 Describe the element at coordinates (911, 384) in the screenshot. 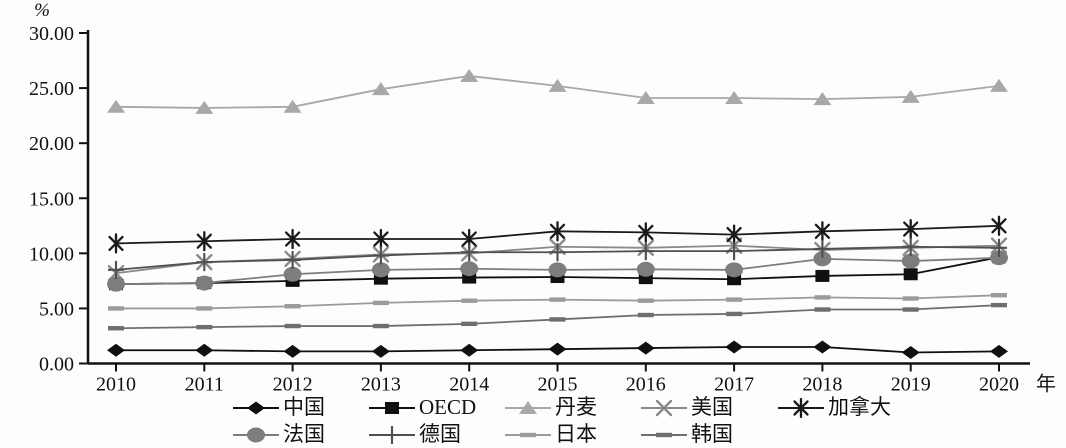

I see `x-tick-label: 2019` at that location.